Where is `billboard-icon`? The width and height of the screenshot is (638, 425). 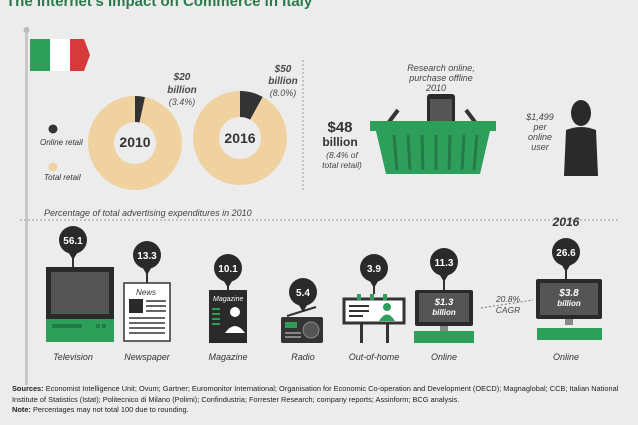
billboard-icon is located at coordinates (374, 318).